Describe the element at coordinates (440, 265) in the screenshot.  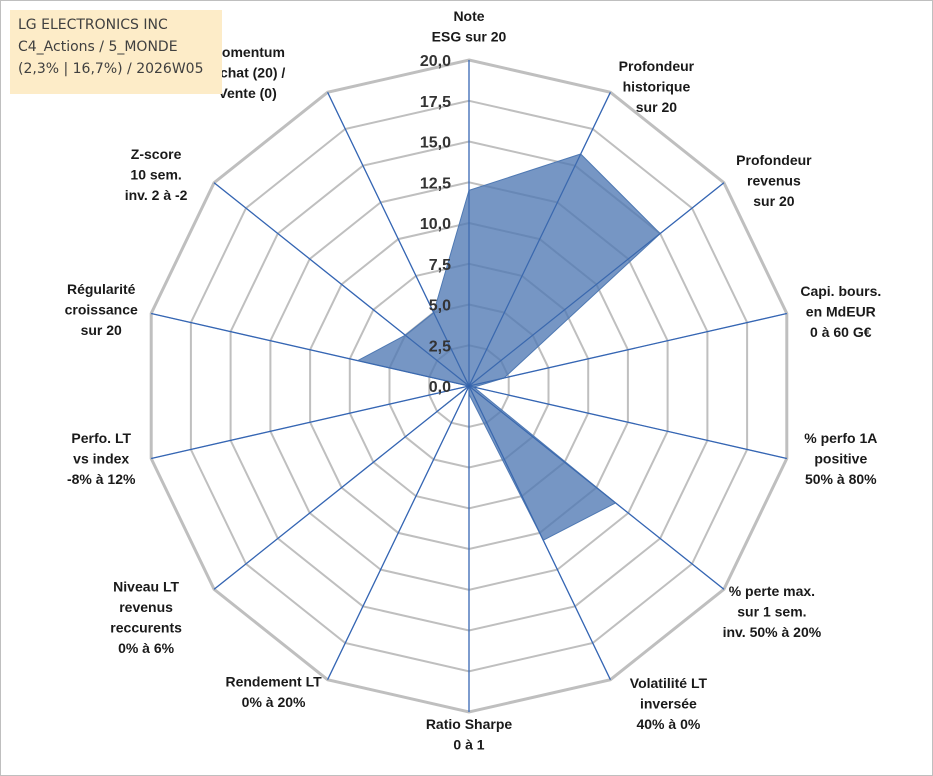
I see `tick-label: 7,5` at that location.